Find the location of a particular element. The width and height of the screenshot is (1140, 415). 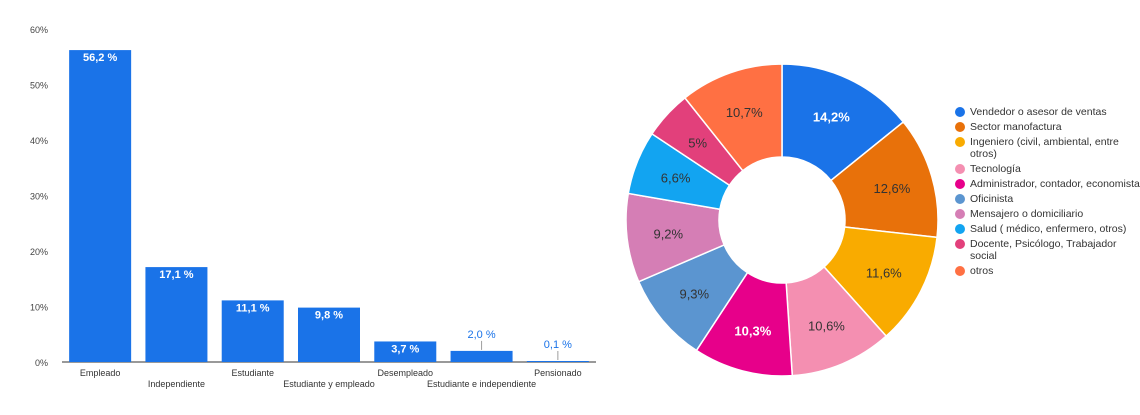

bar-data-label: 0,1 % is located at coordinates (558, 345).